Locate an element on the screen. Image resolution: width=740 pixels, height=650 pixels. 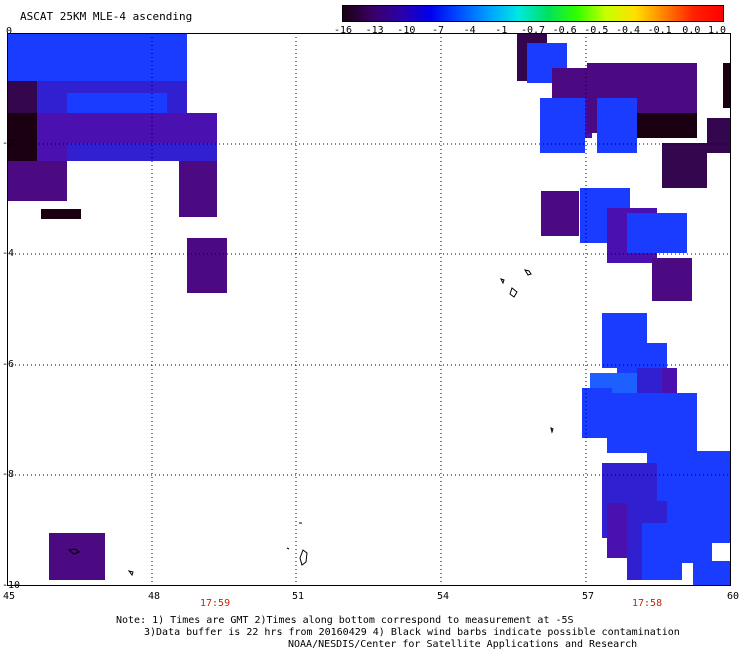
longitude-tick-label: 57 is located at coordinates (588, 596).